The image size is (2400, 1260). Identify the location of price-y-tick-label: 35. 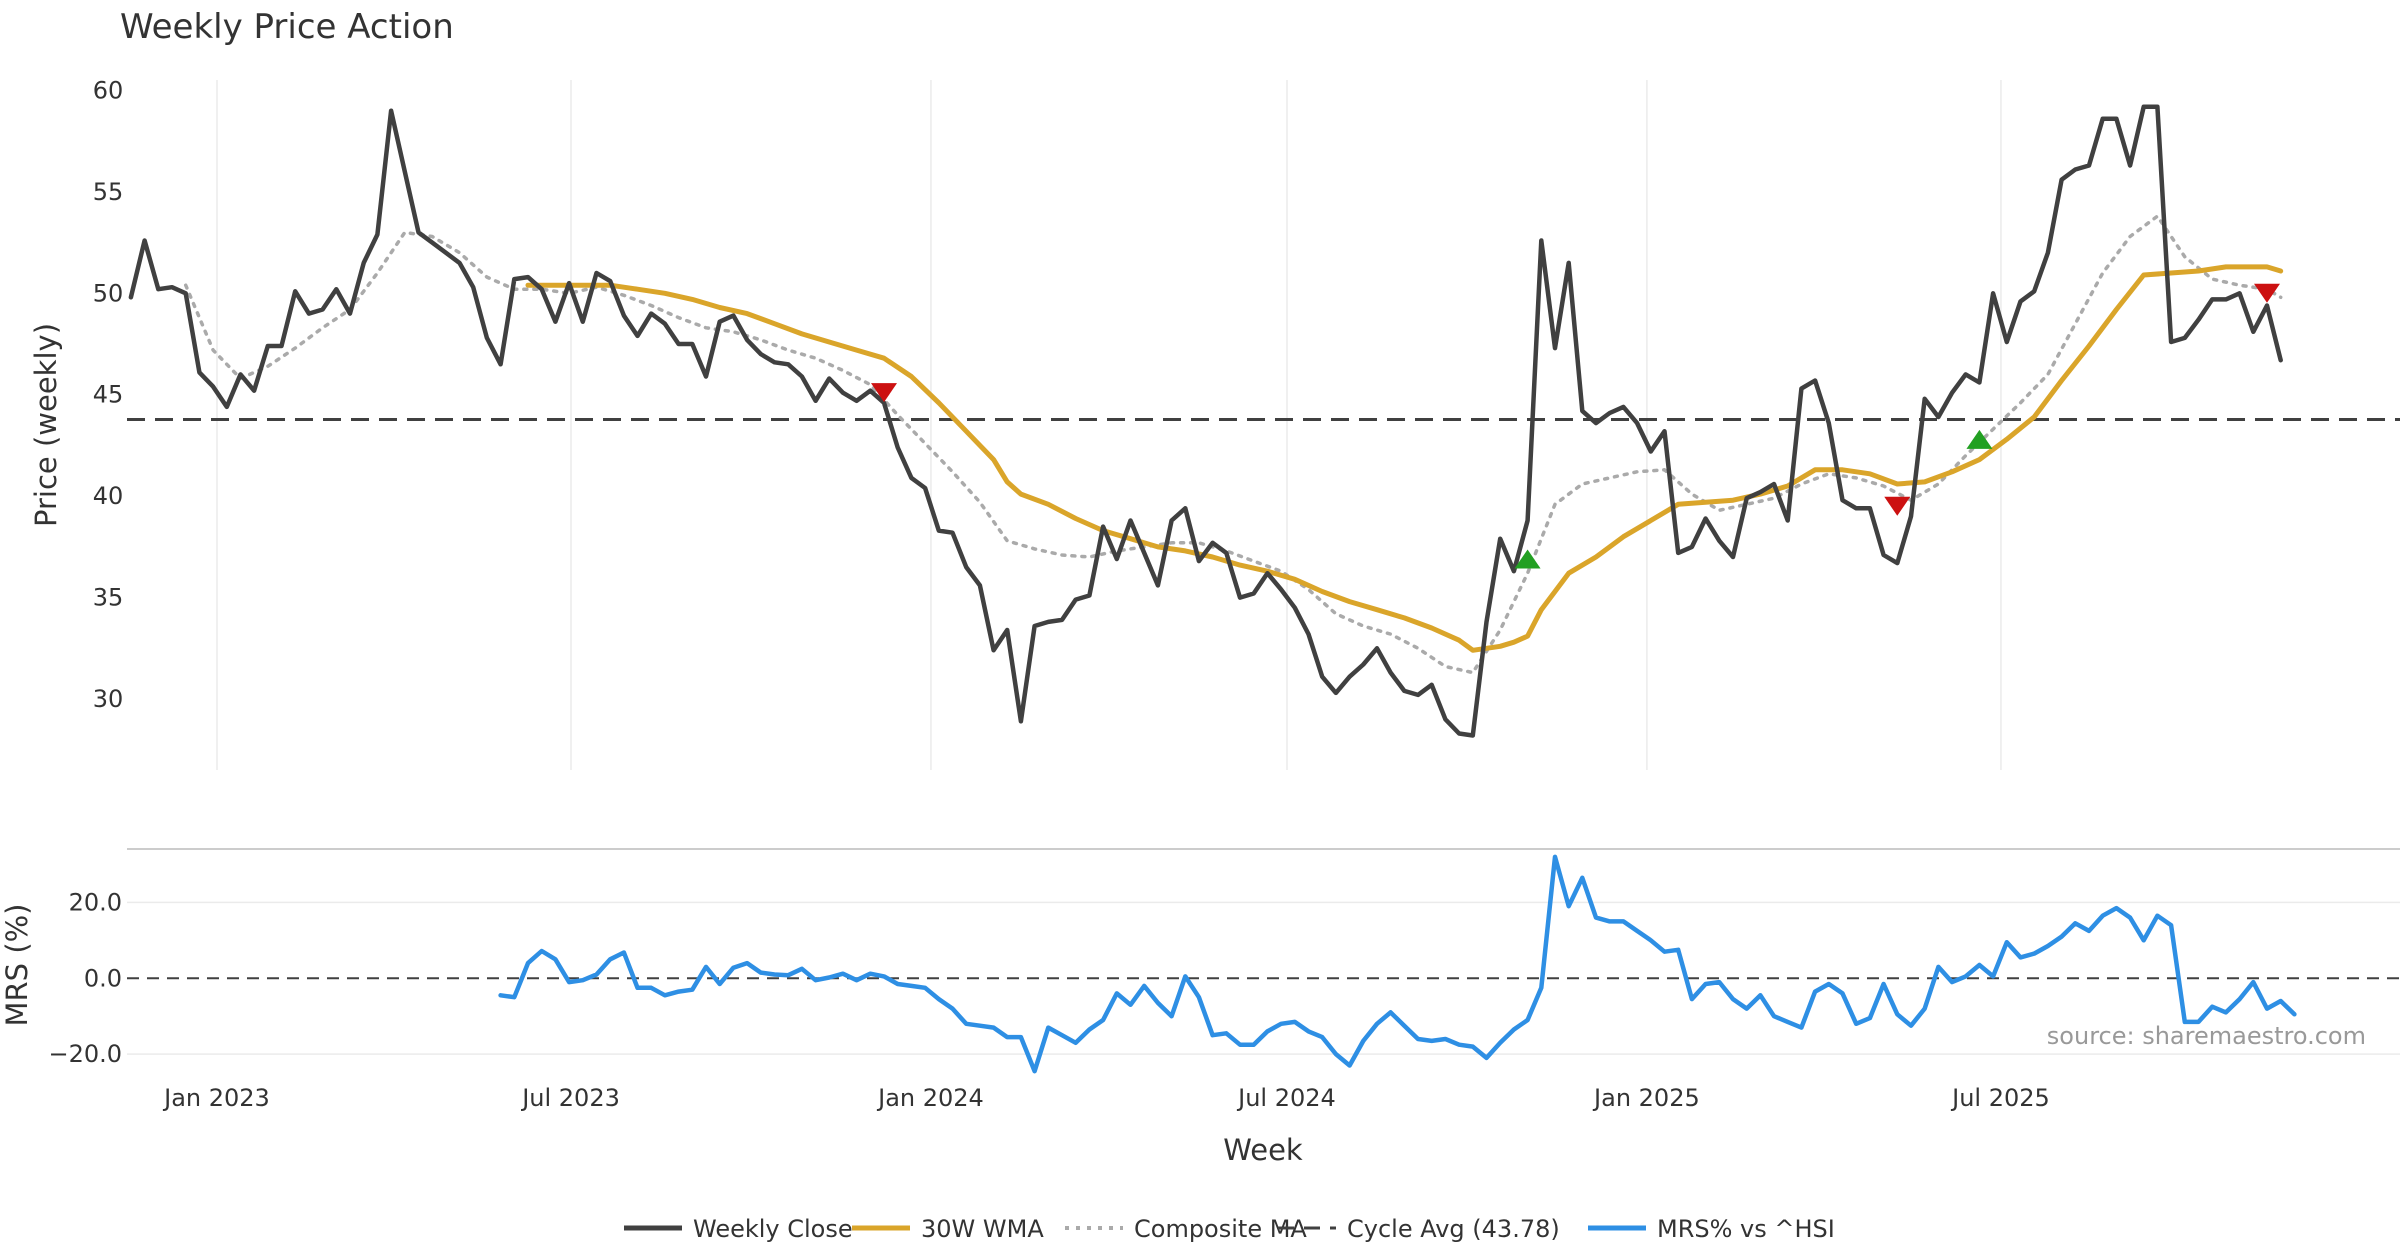
(108, 598).